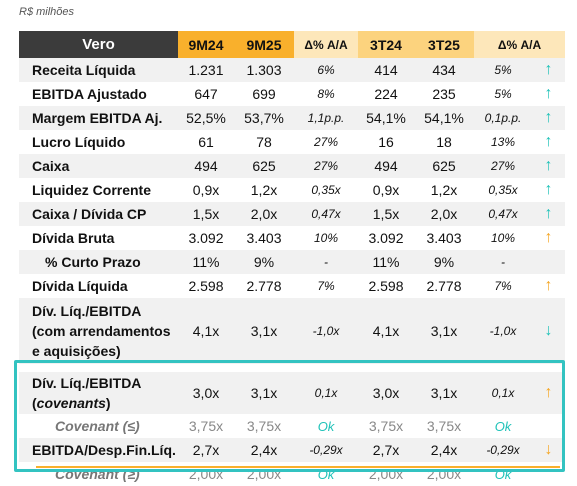 Image resolution: width=577 pixels, height=486 pixels. What do you see at coordinates (503, 214) in the screenshot?
I see `cell-var-quarter: 0,47x` at bounding box center [503, 214].